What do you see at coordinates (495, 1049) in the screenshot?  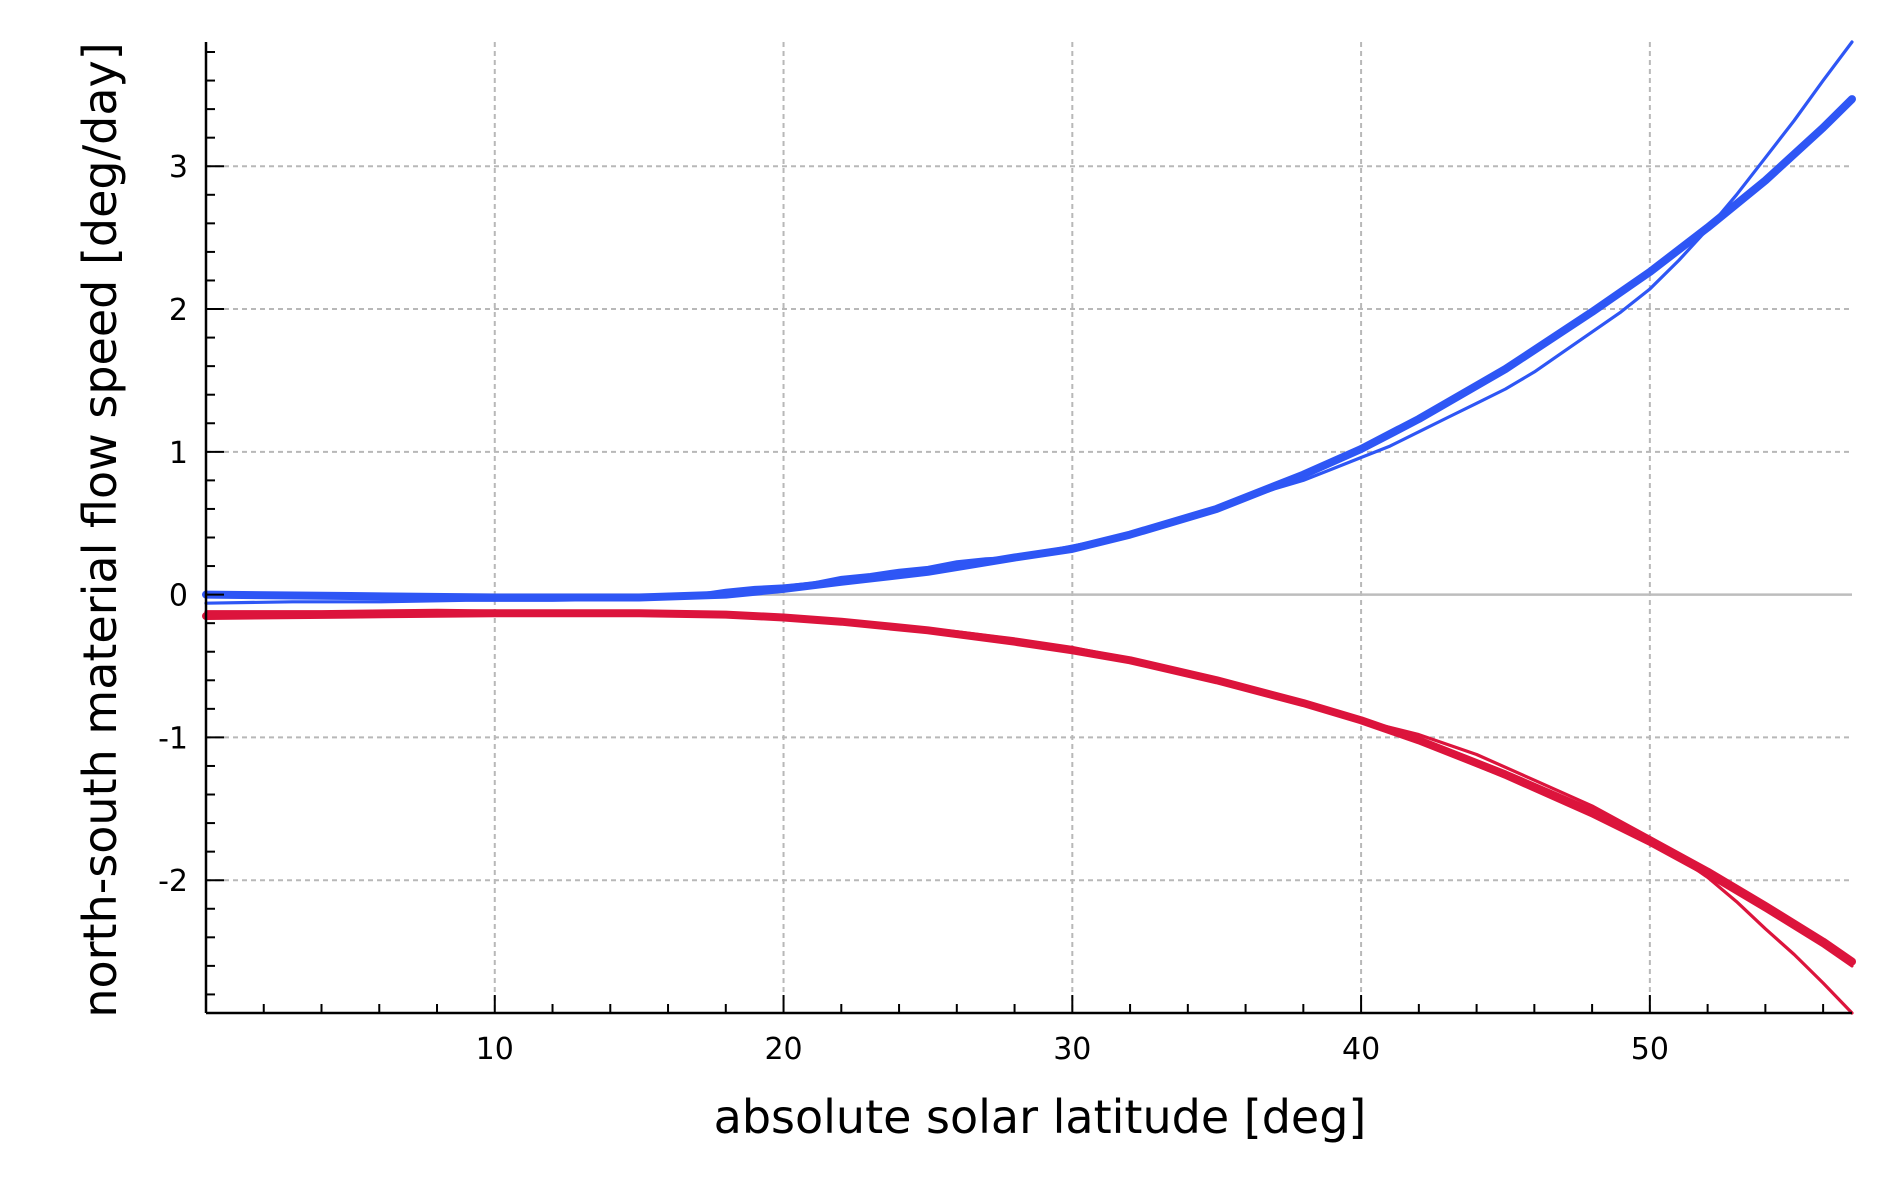 I see `x-tick-label-10: 10` at bounding box center [495, 1049].